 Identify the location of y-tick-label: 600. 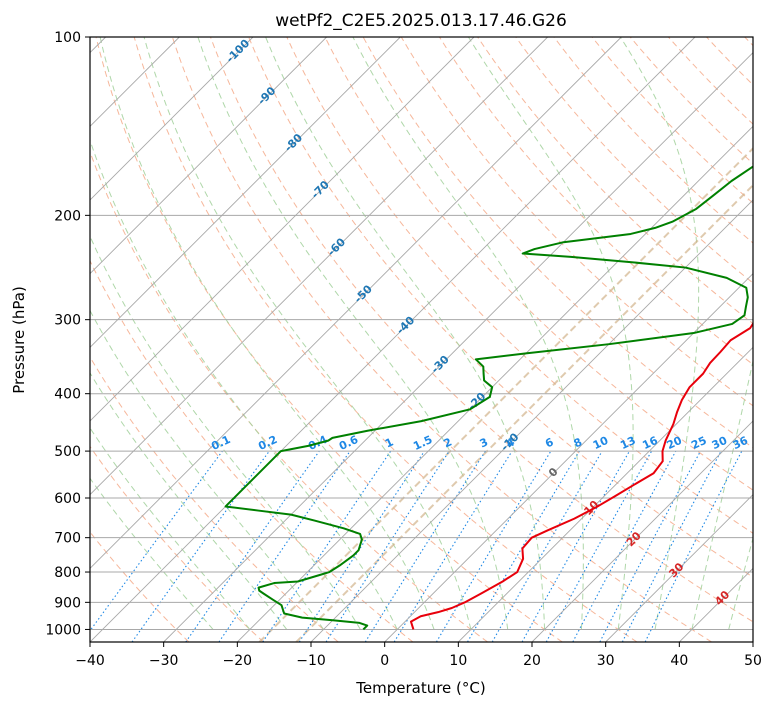
(67, 499).